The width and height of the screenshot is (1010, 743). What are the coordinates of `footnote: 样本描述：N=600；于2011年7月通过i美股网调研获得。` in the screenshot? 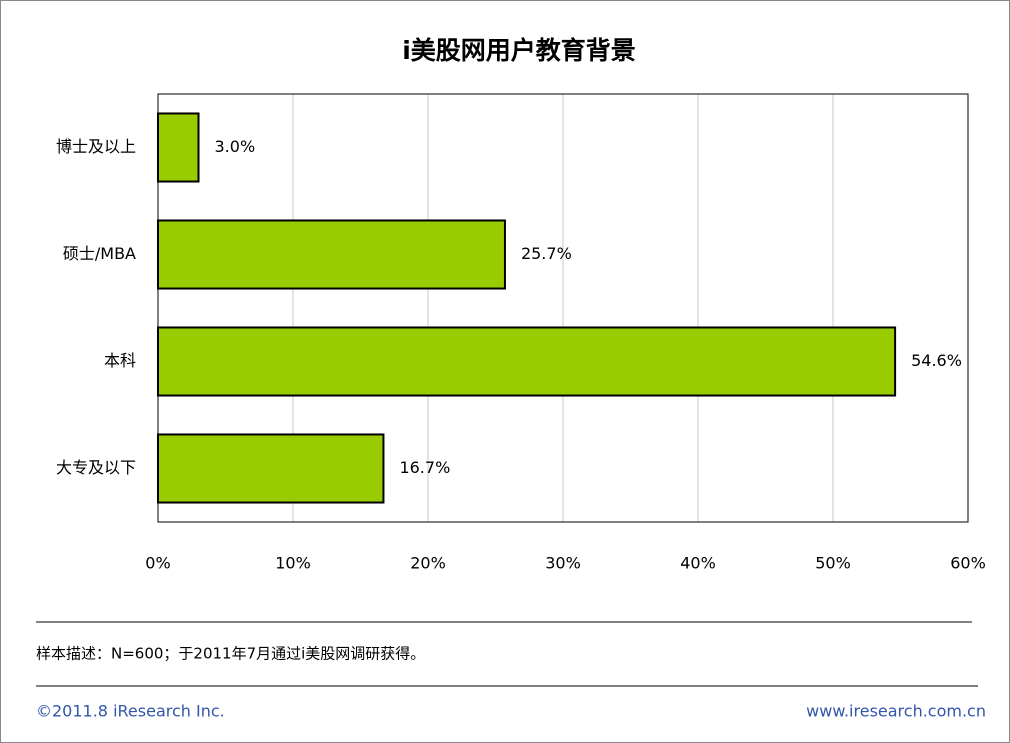 It's located at (230, 654).